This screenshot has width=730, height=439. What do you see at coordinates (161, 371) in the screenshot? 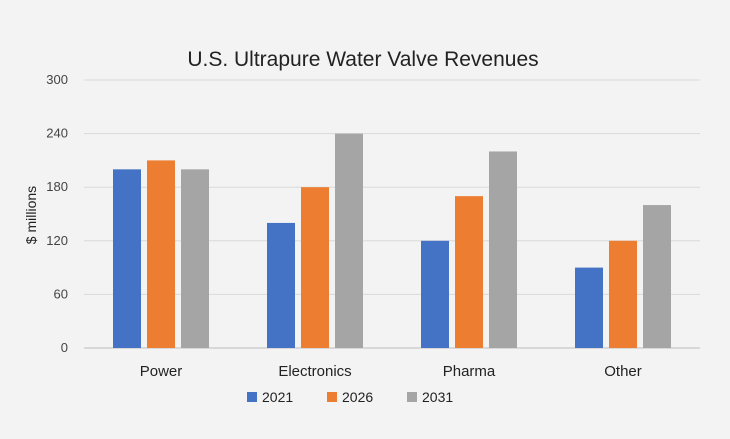
I see `x-category-label: Power` at bounding box center [161, 371].